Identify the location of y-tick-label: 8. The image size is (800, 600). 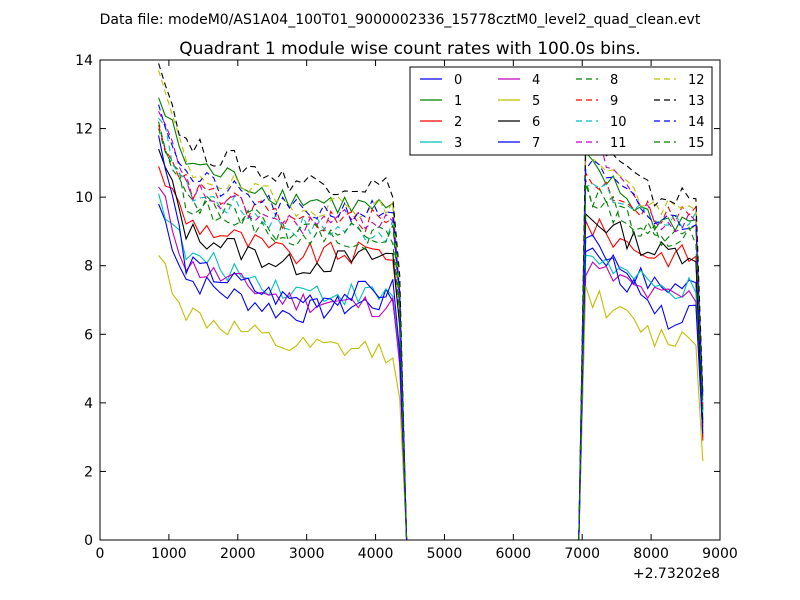
(88, 267).